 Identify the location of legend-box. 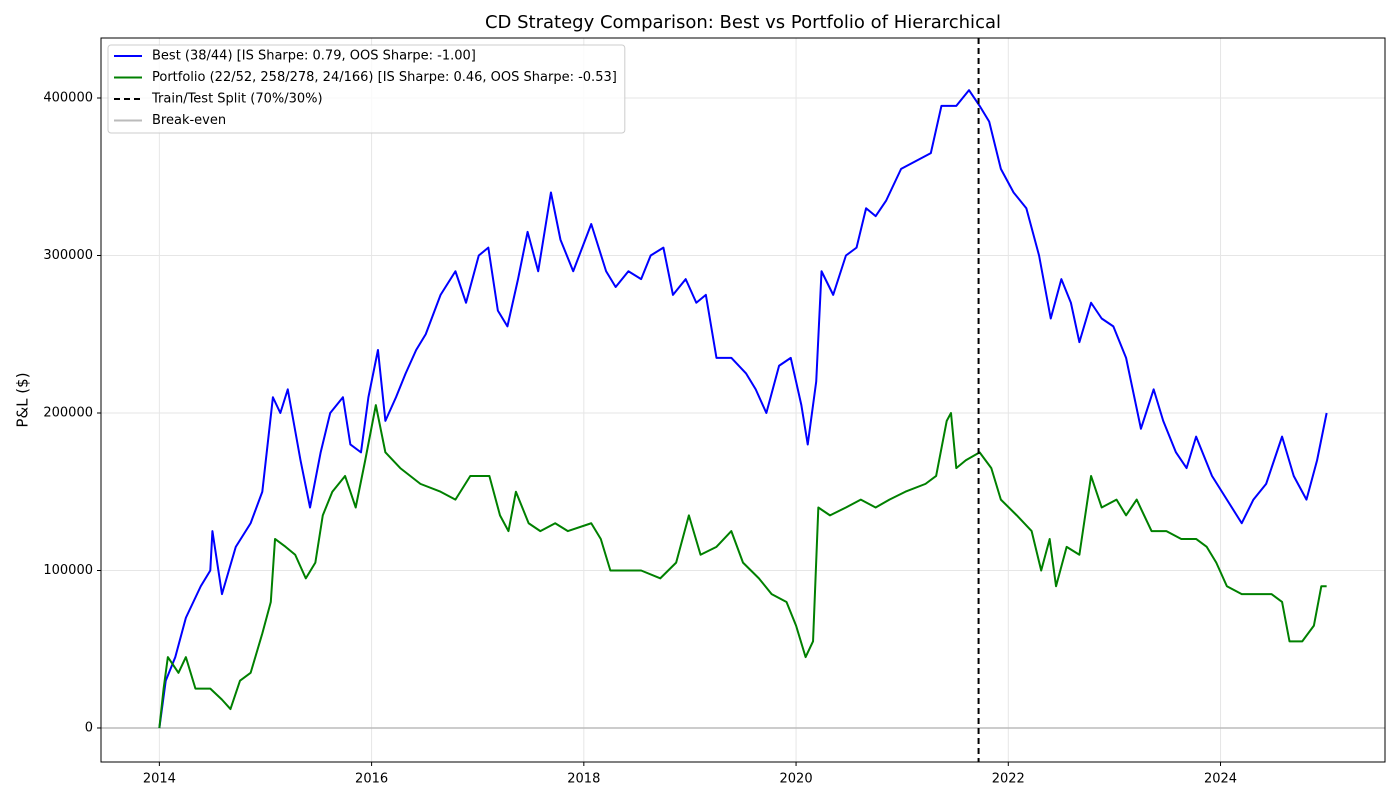
(366, 89).